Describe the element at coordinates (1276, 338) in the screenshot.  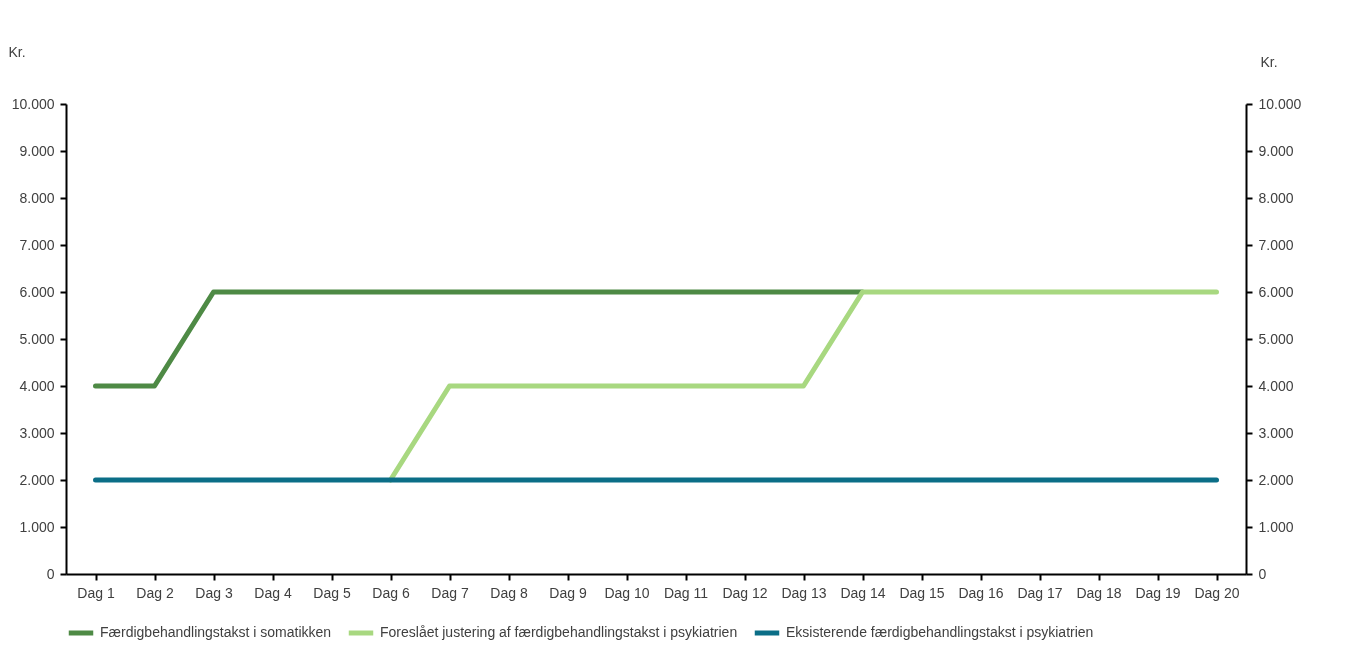
I see `y2-tick-label: 5.000` at that location.